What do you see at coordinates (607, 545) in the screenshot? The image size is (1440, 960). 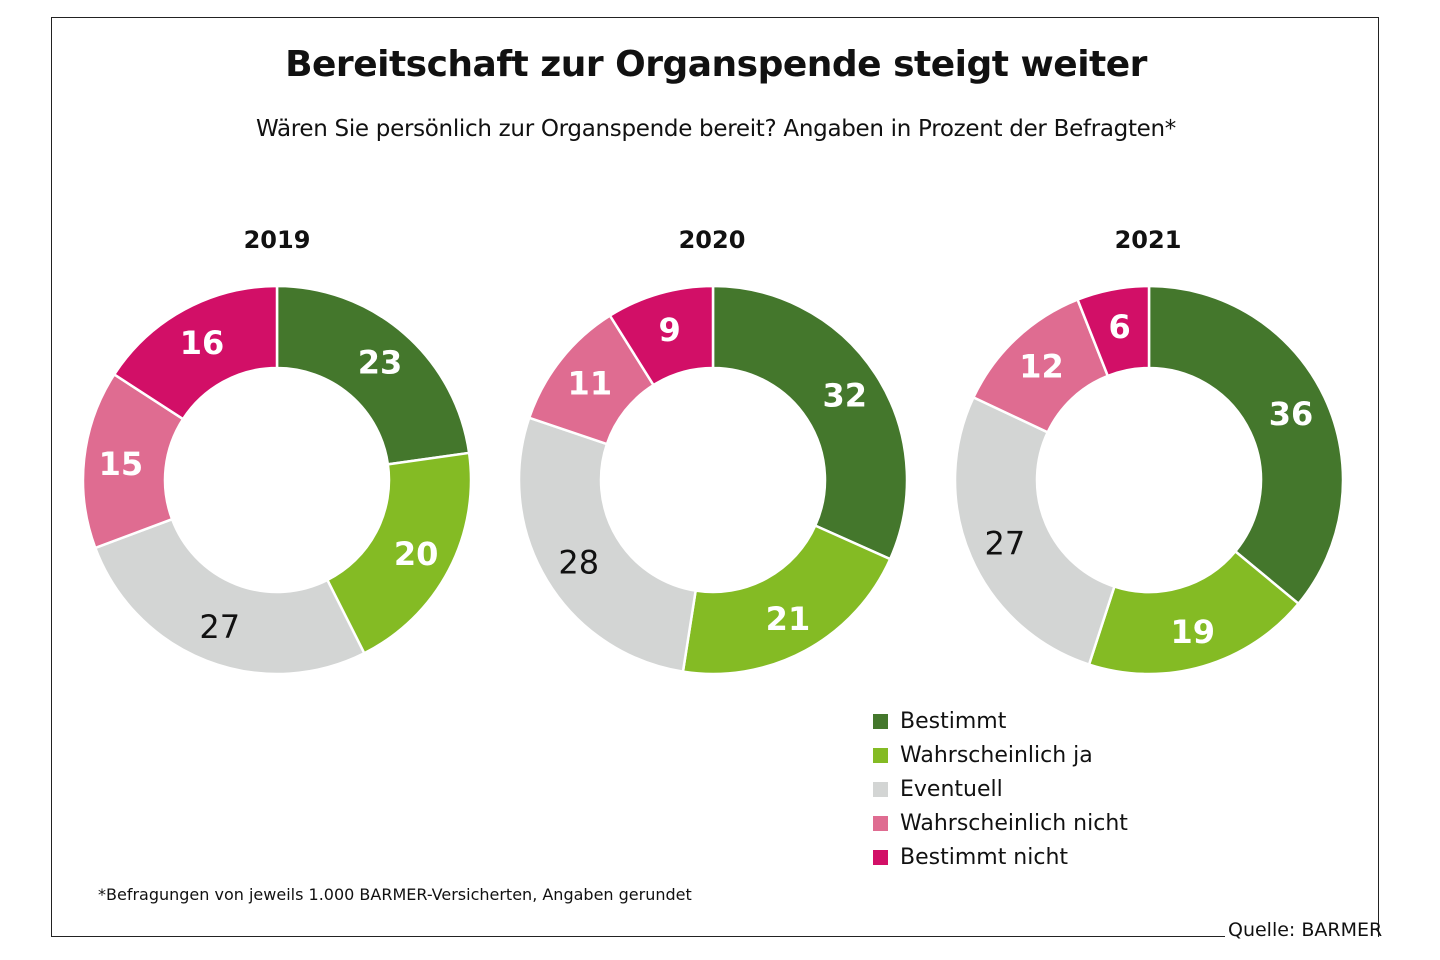 I see `donut-slice-2020-eventuell` at bounding box center [607, 545].